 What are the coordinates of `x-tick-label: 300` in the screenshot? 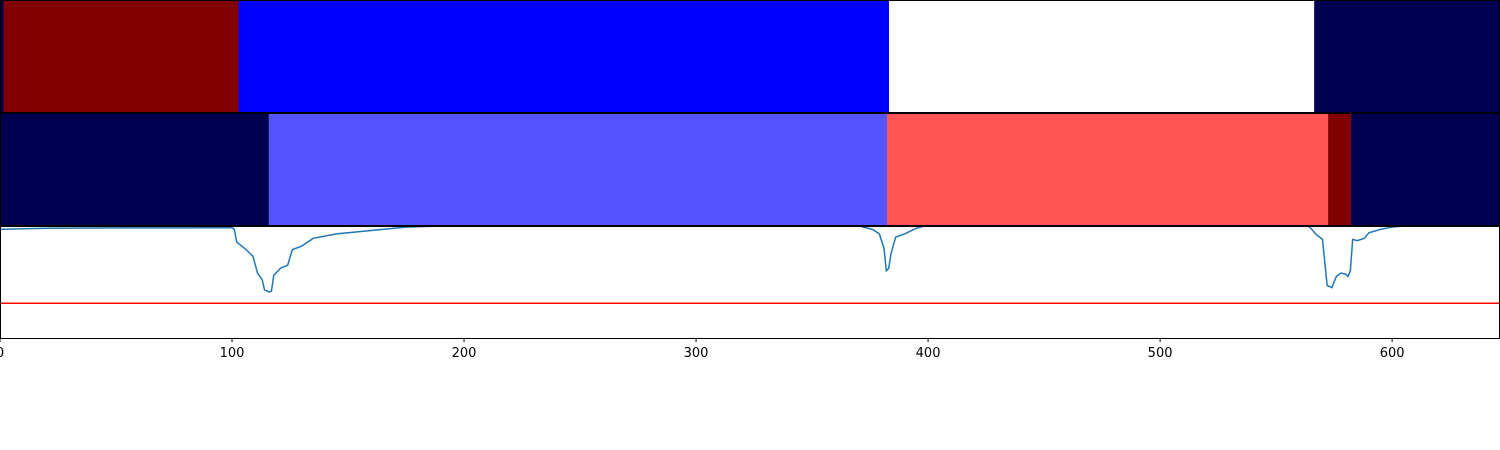 It's located at (696, 353).